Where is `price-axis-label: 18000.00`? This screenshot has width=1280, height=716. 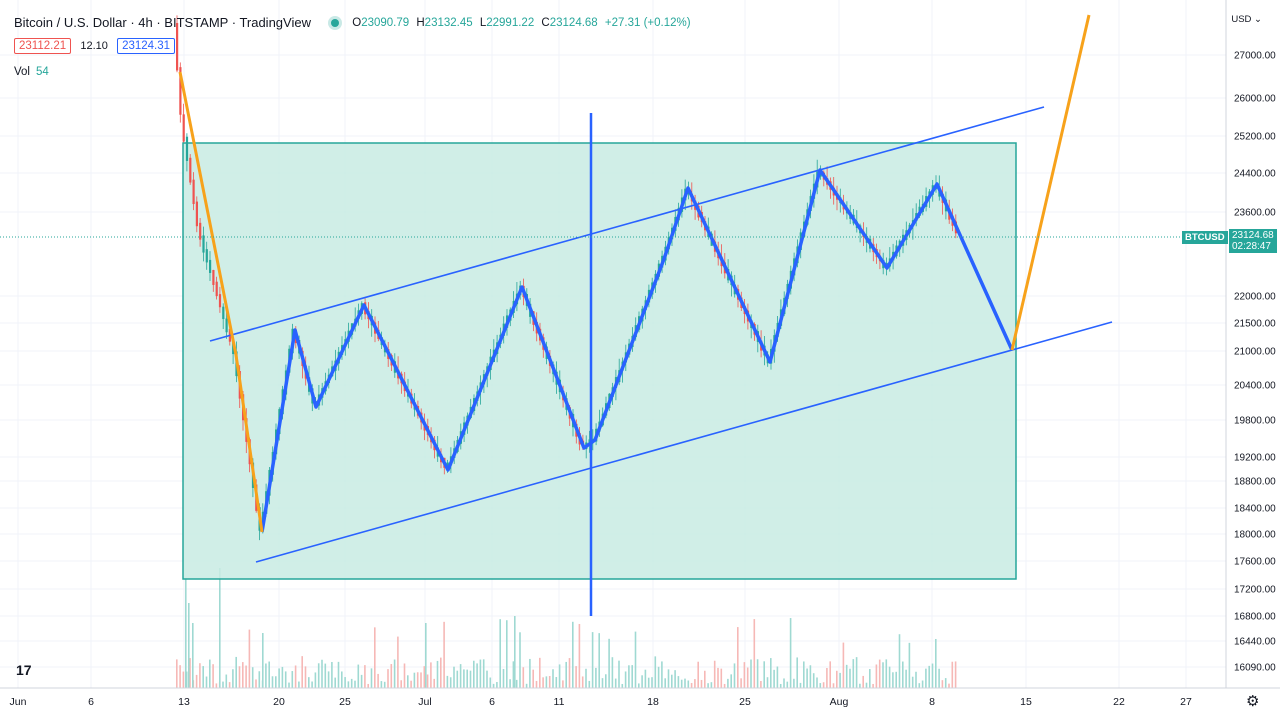
price-axis-label: 18000.00 is located at coordinates (1255, 535).